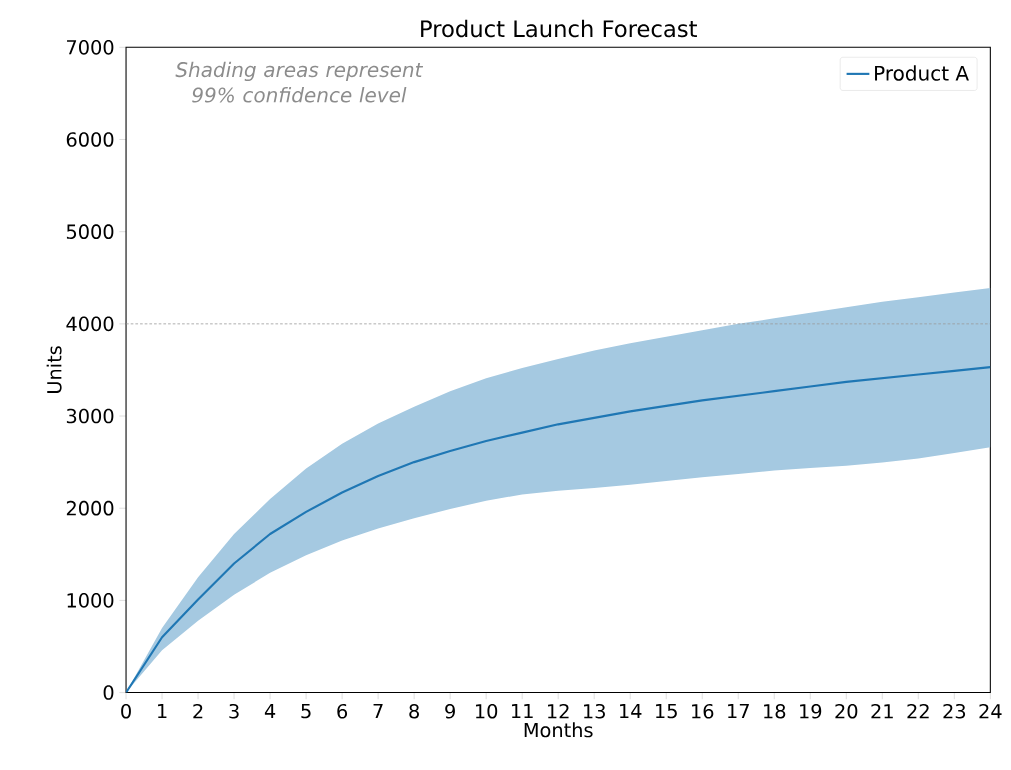  Describe the element at coordinates (666, 711) in the screenshot. I see `x-tick-label: 15` at that location.